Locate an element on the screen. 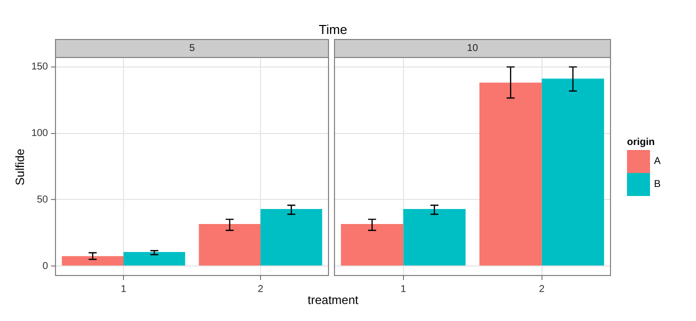 The width and height of the screenshot is (696, 321). legend-title: origin is located at coordinates (641, 142).